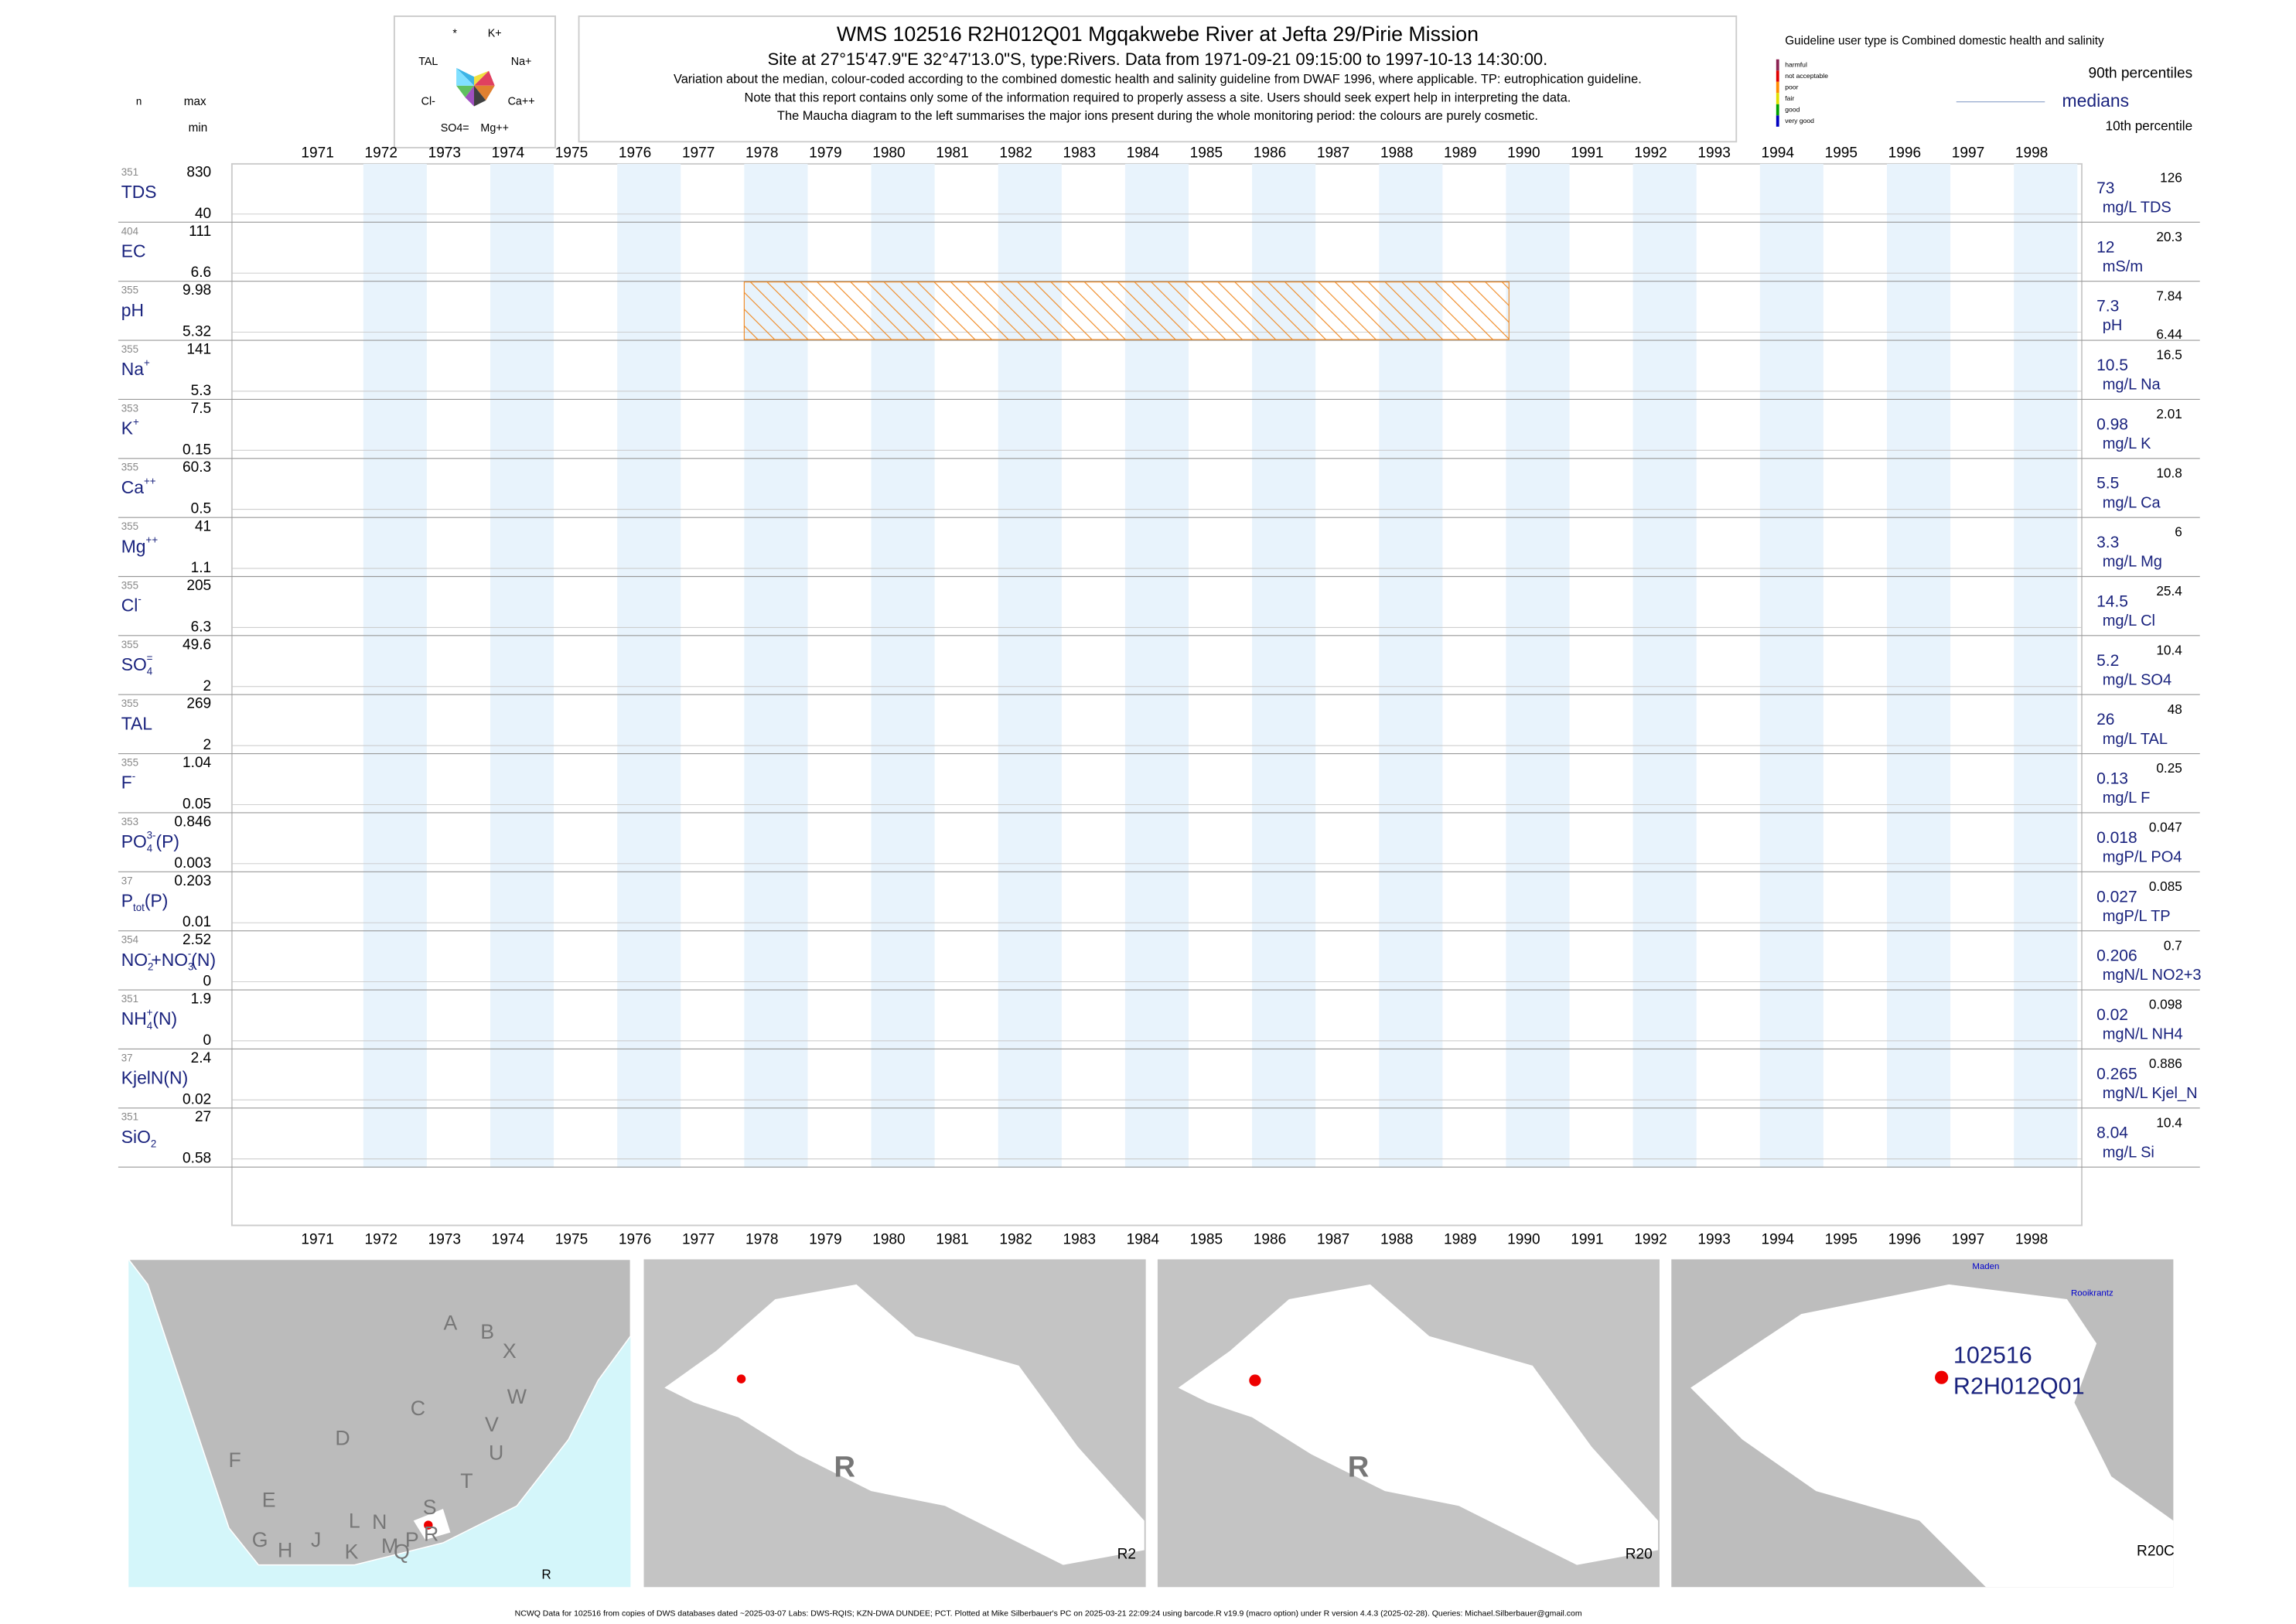  I want to click on region-letter: X, so click(510, 1351).